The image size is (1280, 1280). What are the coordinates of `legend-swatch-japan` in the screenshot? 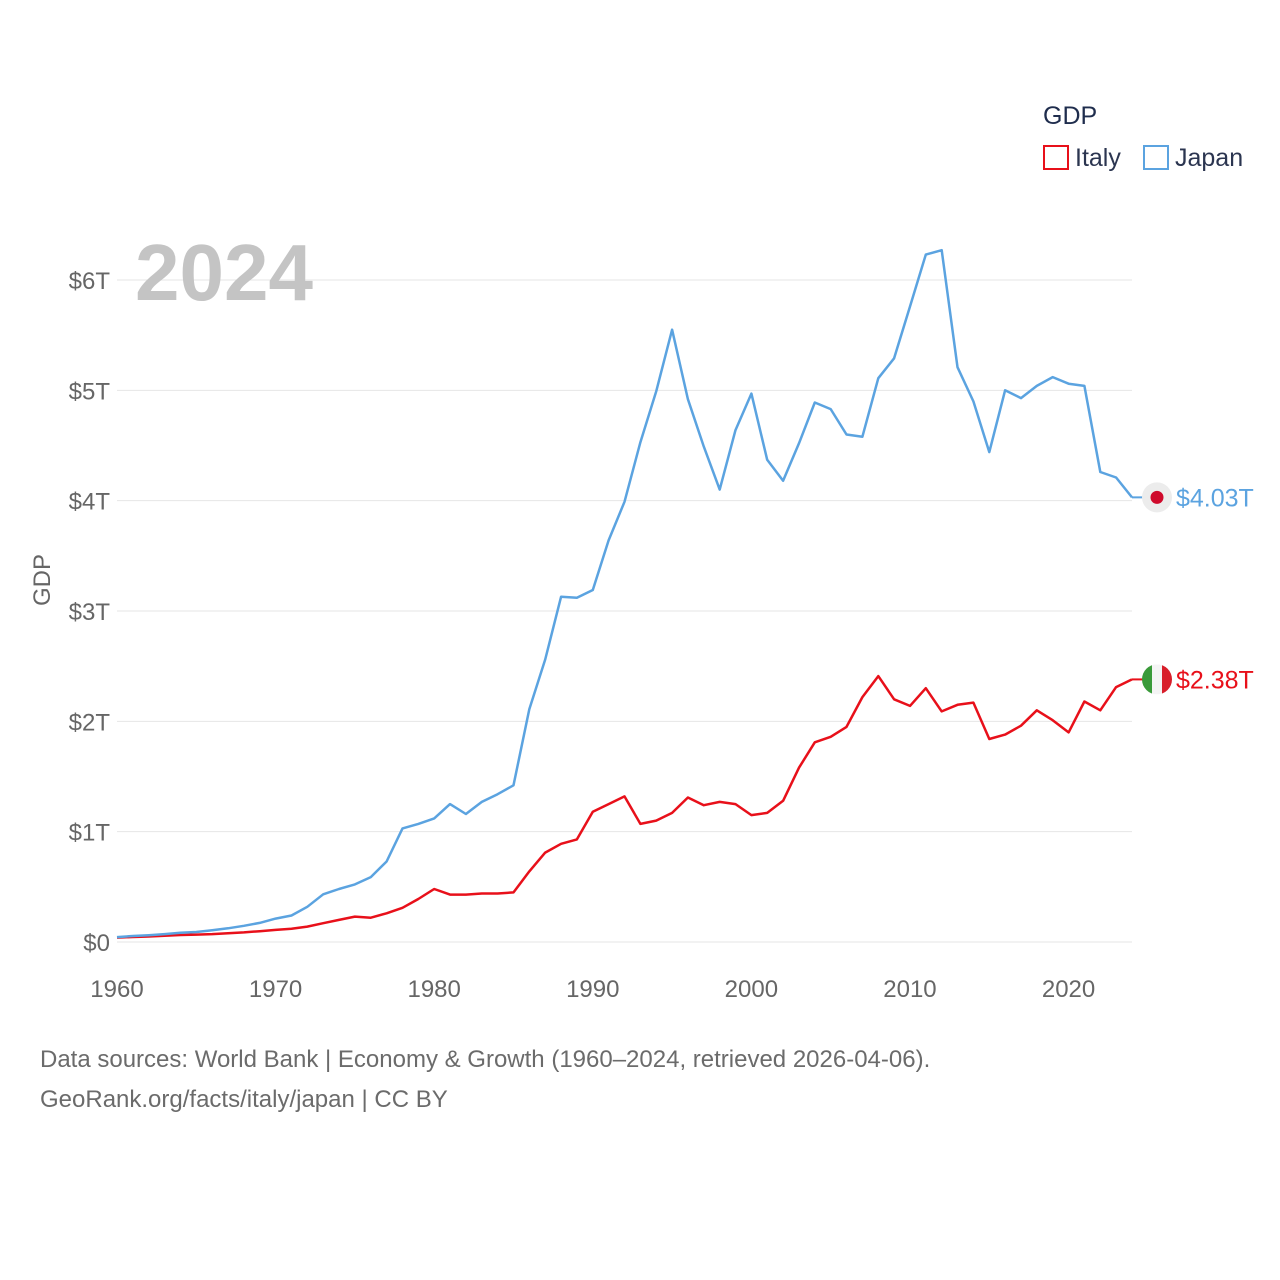 It's located at (1156, 157).